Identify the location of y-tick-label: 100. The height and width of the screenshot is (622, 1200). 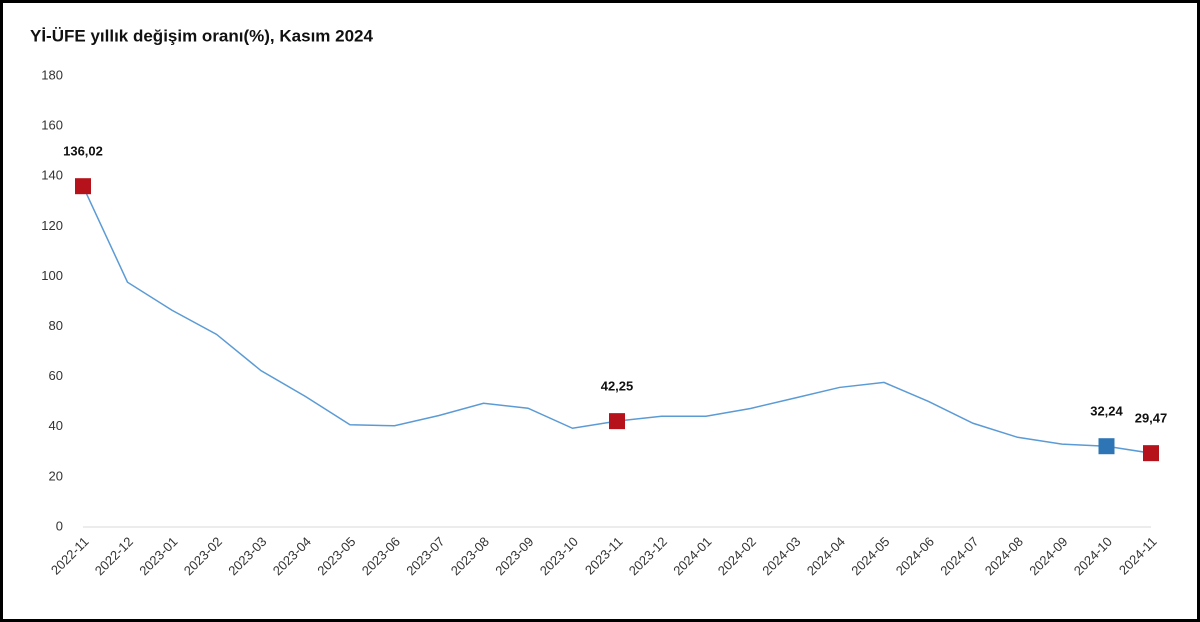
(52, 275).